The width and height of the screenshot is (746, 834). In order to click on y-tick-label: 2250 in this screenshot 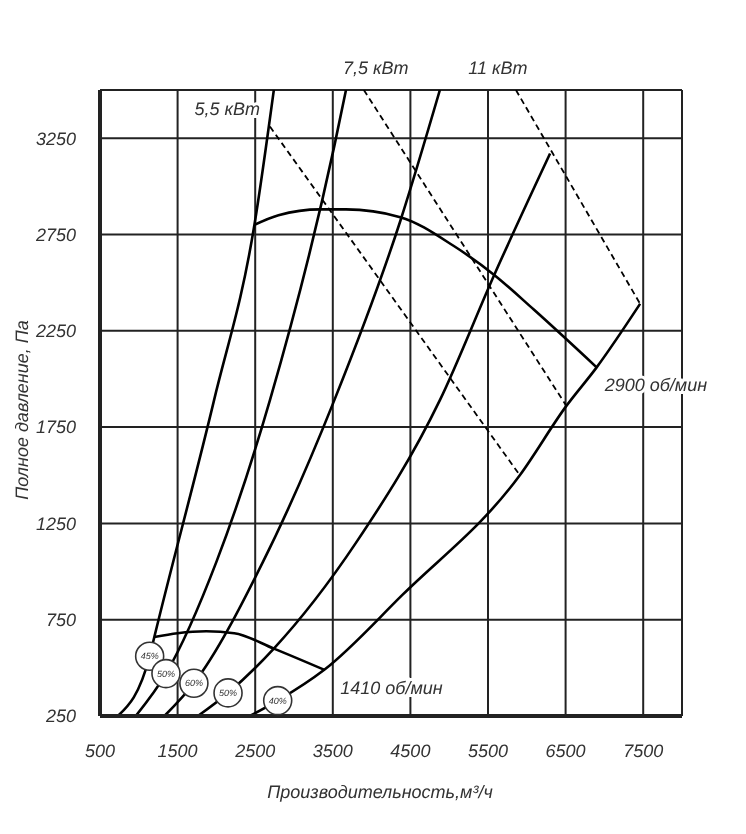, I will do `click(54, 331)`.